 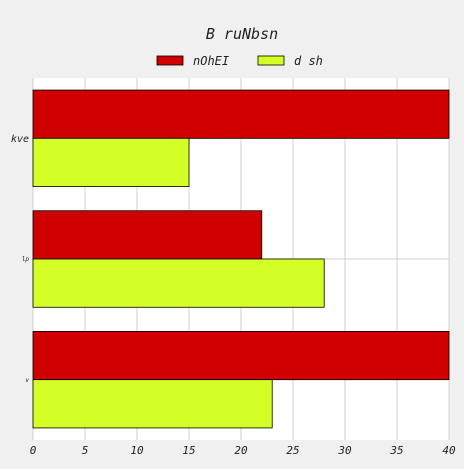 What do you see at coordinates (292, 450) in the screenshot?
I see `x-tick-label: 25` at bounding box center [292, 450].